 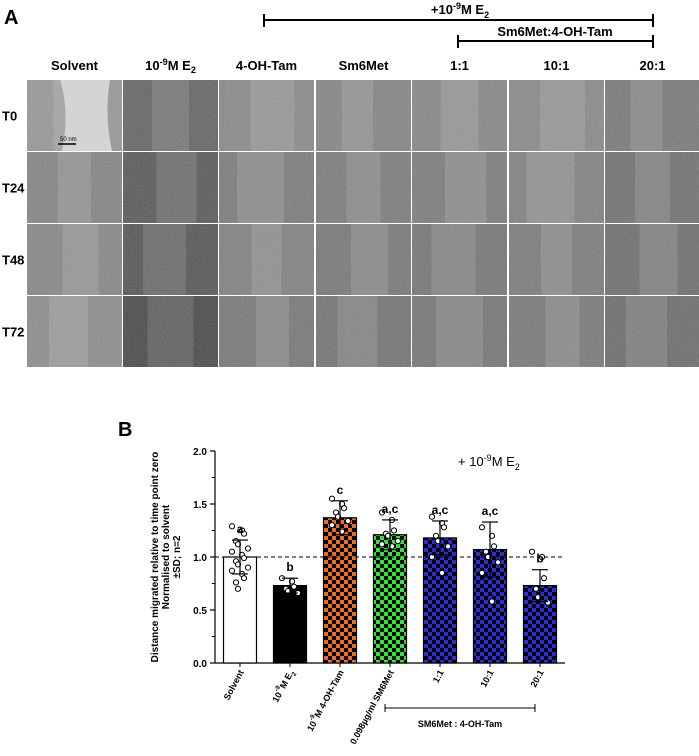 I want to click on x-tick-label: 20:1, so click(x=536, y=678).